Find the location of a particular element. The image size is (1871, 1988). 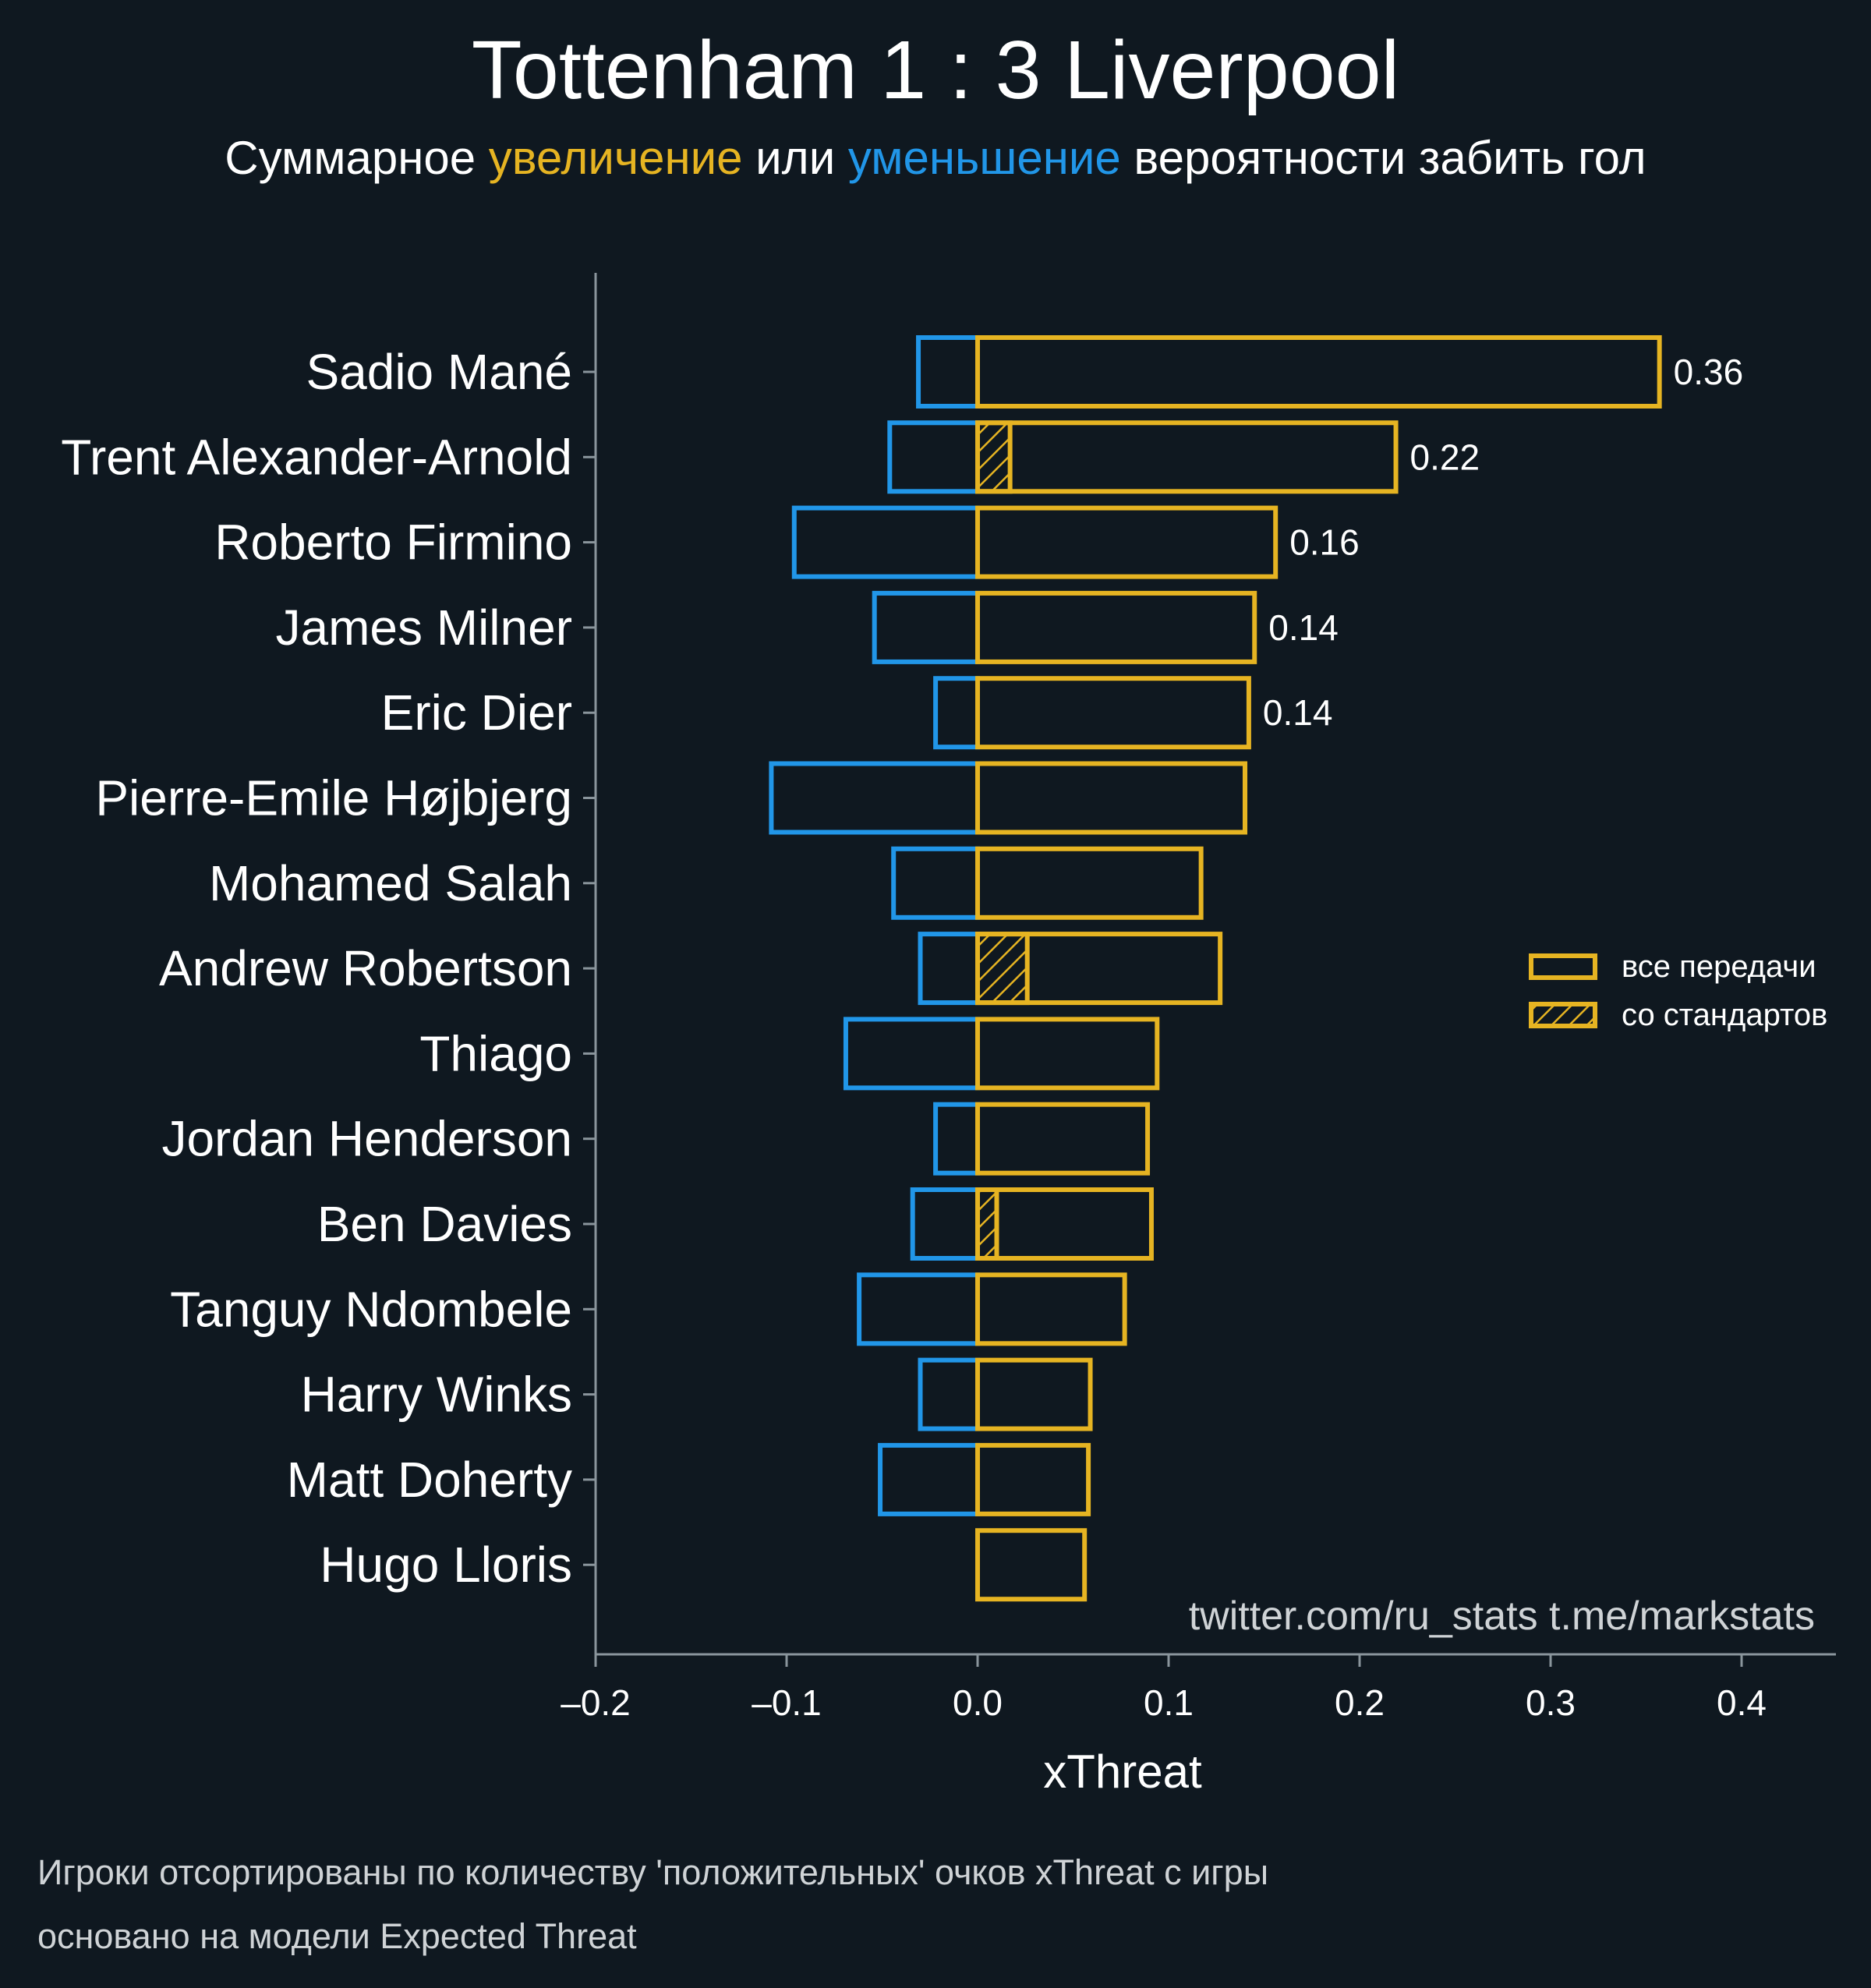

x-tick-label: 0.2 is located at coordinates (1360, 1702).